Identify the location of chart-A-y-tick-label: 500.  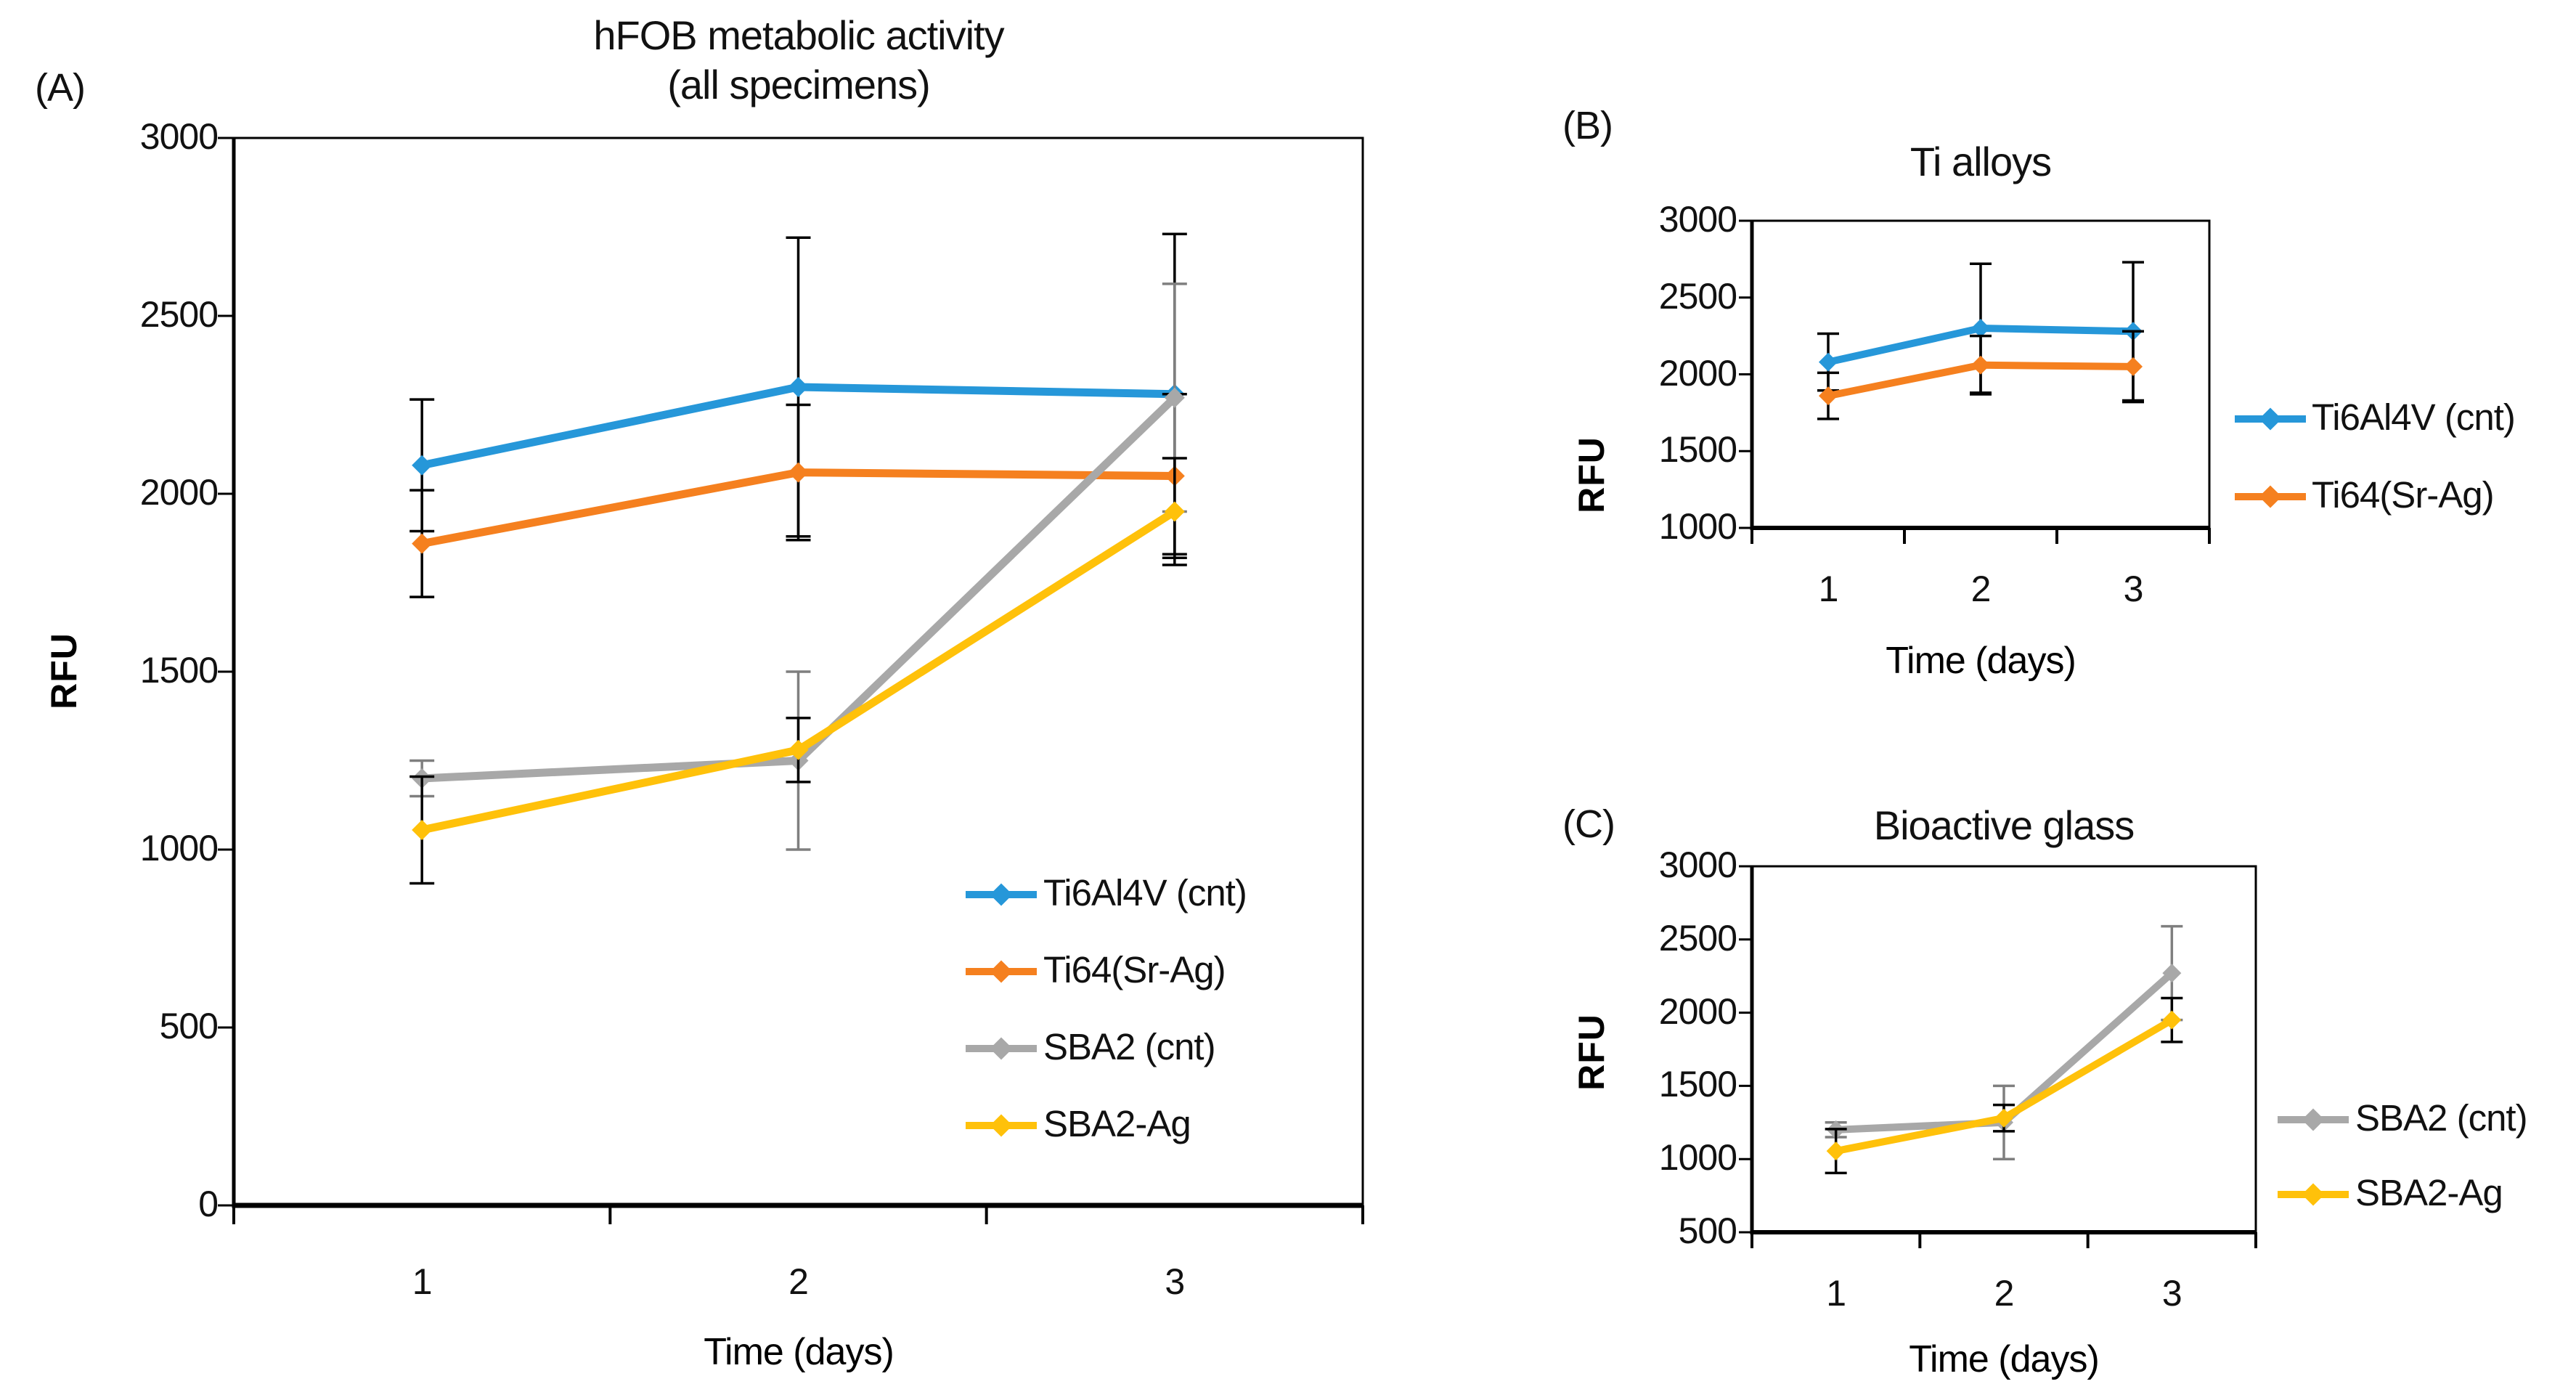
(189, 1026).